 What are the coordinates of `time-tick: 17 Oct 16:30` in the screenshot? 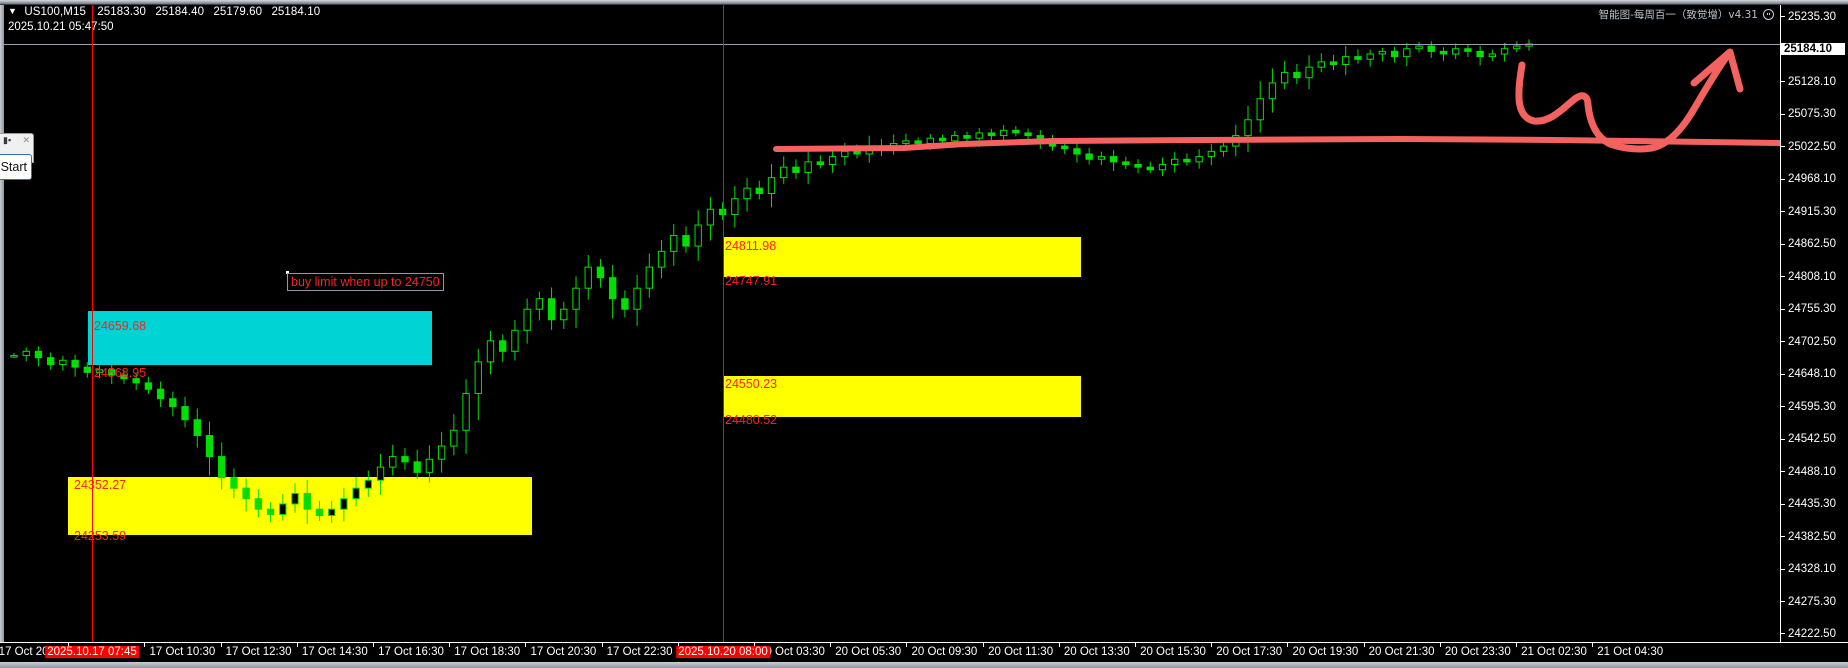 It's located at (411, 652).